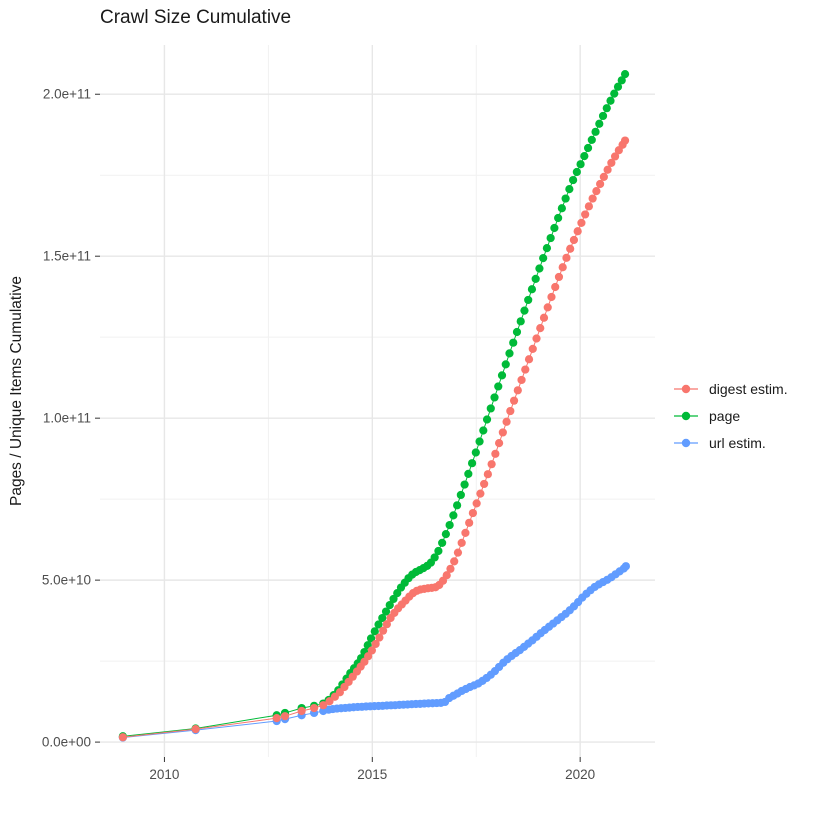 This screenshot has height=827, width=826. What do you see at coordinates (66, 580) in the screenshot?
I see `y-tick-label: 5.0e+10` at bounding box center [66, 580].